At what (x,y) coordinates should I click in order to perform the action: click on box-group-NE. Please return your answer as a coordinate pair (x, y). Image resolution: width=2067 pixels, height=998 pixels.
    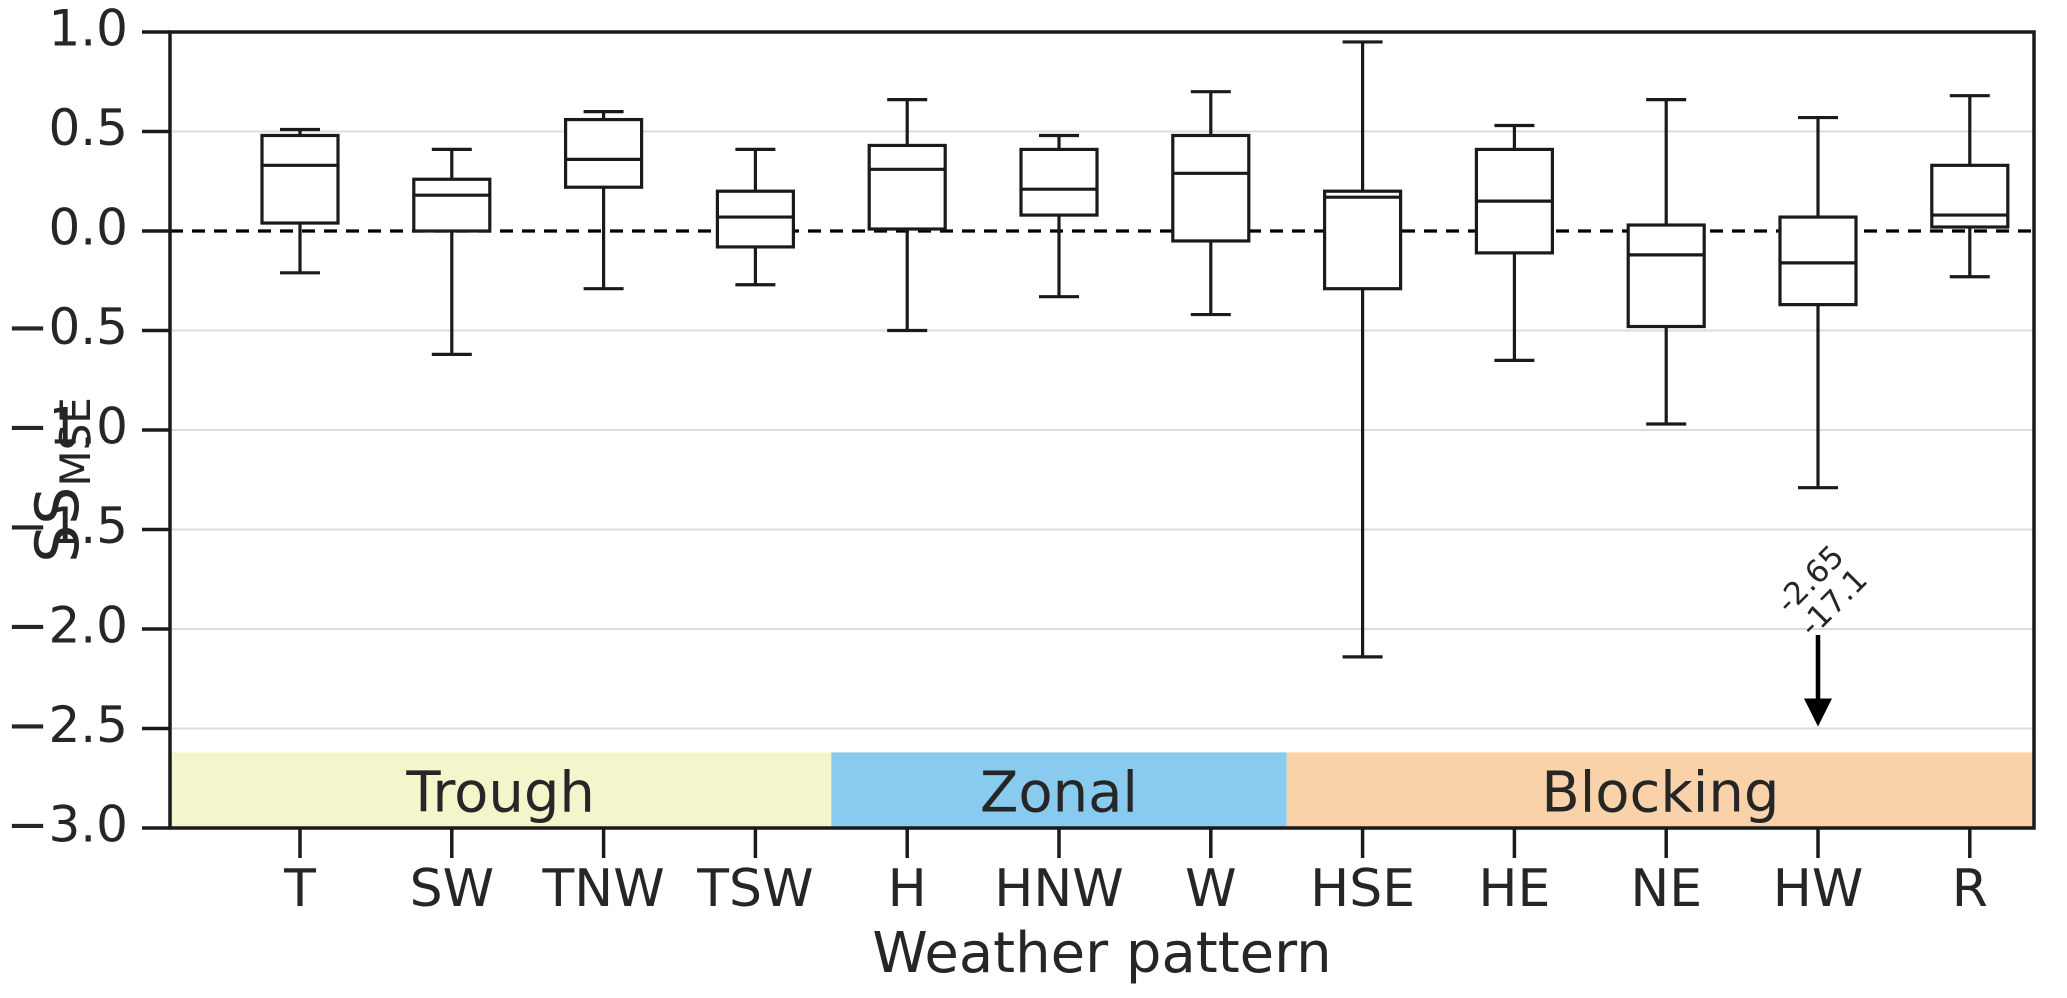
    Looking at the image, I should click on (1666, 262).